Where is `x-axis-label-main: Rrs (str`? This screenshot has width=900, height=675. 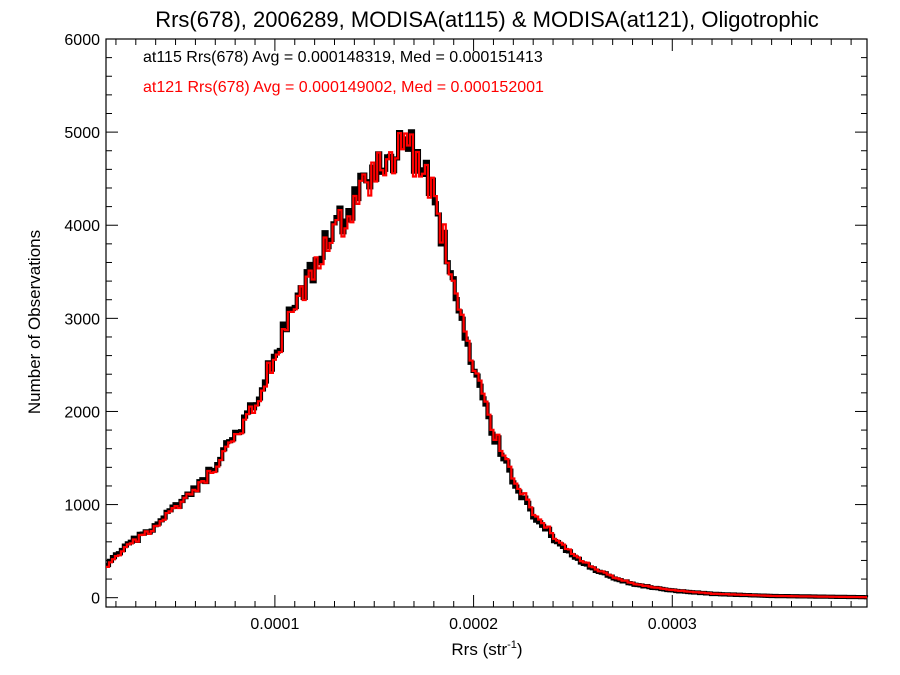
x-axis-label-main: Rrs (str is located at coordinates (479, 649).